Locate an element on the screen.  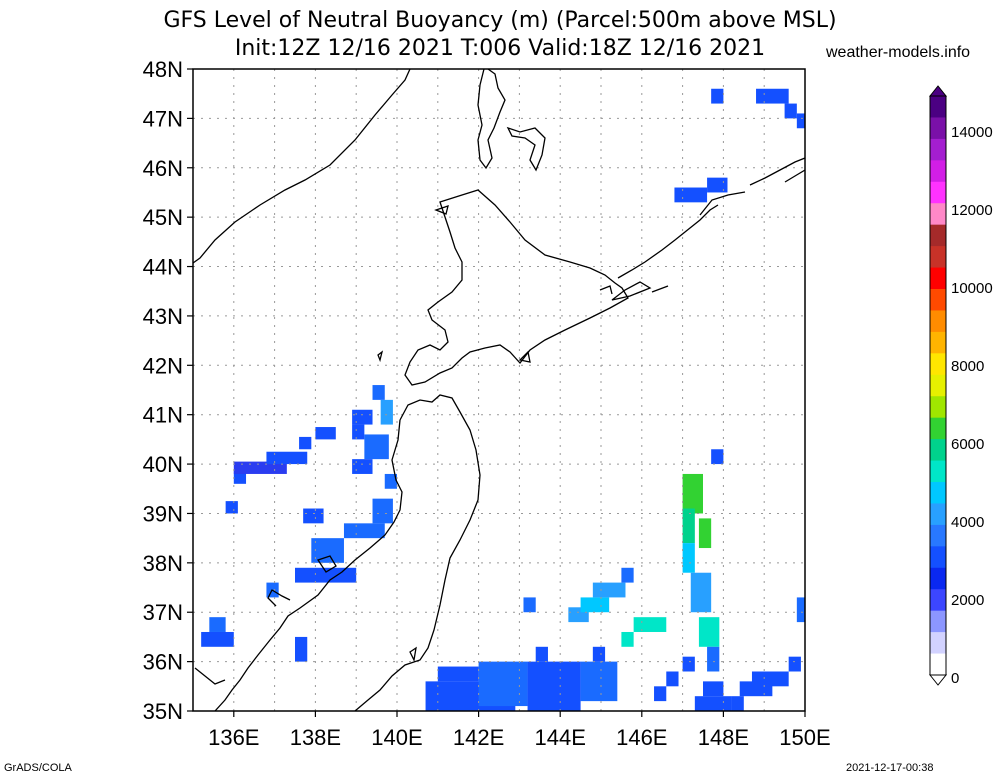
lon-label: 146E is located at coordinates (641, 737).